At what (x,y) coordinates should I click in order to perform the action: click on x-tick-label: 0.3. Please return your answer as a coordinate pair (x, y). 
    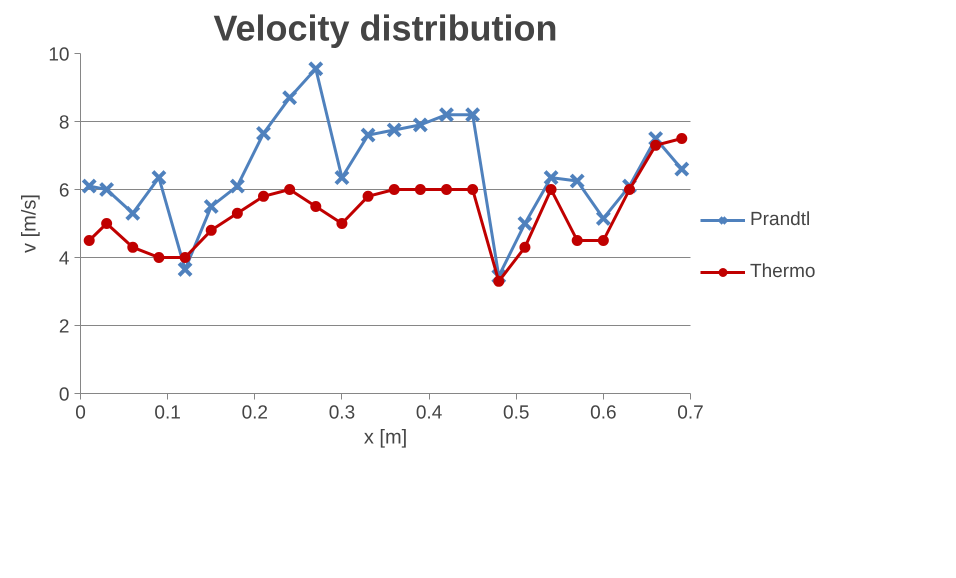
    Looking at the image, I should click on (342, 413).